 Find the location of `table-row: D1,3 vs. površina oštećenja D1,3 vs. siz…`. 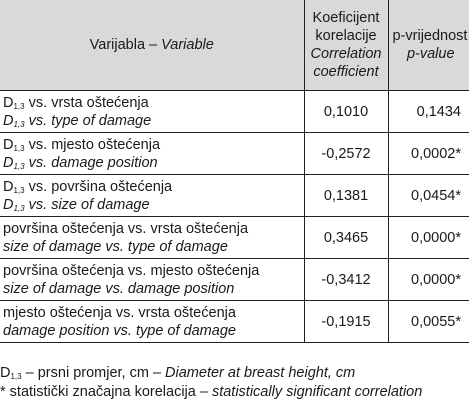

table-row: D1,3 vs. površina oštećenja D1,3 vs. siz… is located at coordinates (234, 195).